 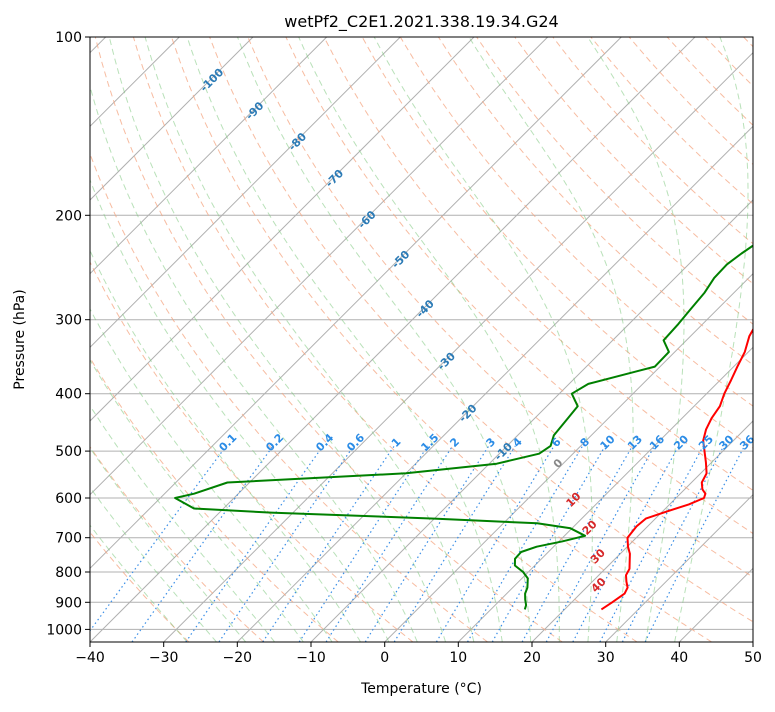 What do you see at coordinates (747, 442) in the screenshot?
I see `mixing-ratio-label: 36` at bounding box center [747, 442].